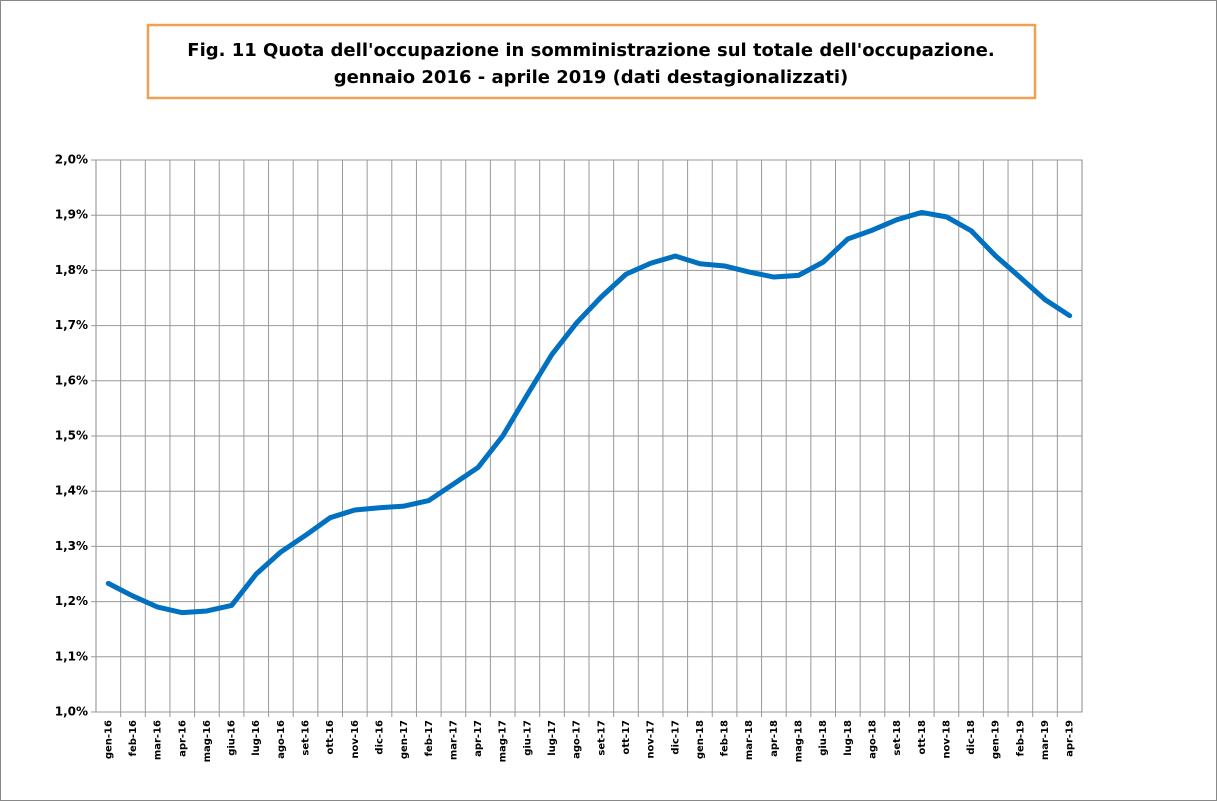 The height and width of the screenshot is (801, 1217). What do you see at coordinates (478, 738) in the screenshot?
I see `x-tick-label: apr-17` at bounding box center [478, 738].